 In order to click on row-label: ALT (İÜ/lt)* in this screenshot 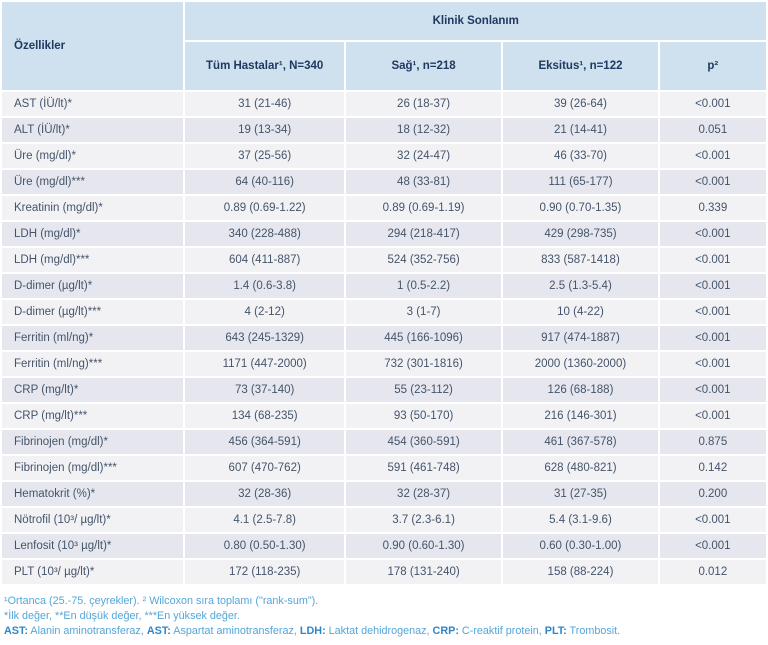, I will do `click(93, 130)`.